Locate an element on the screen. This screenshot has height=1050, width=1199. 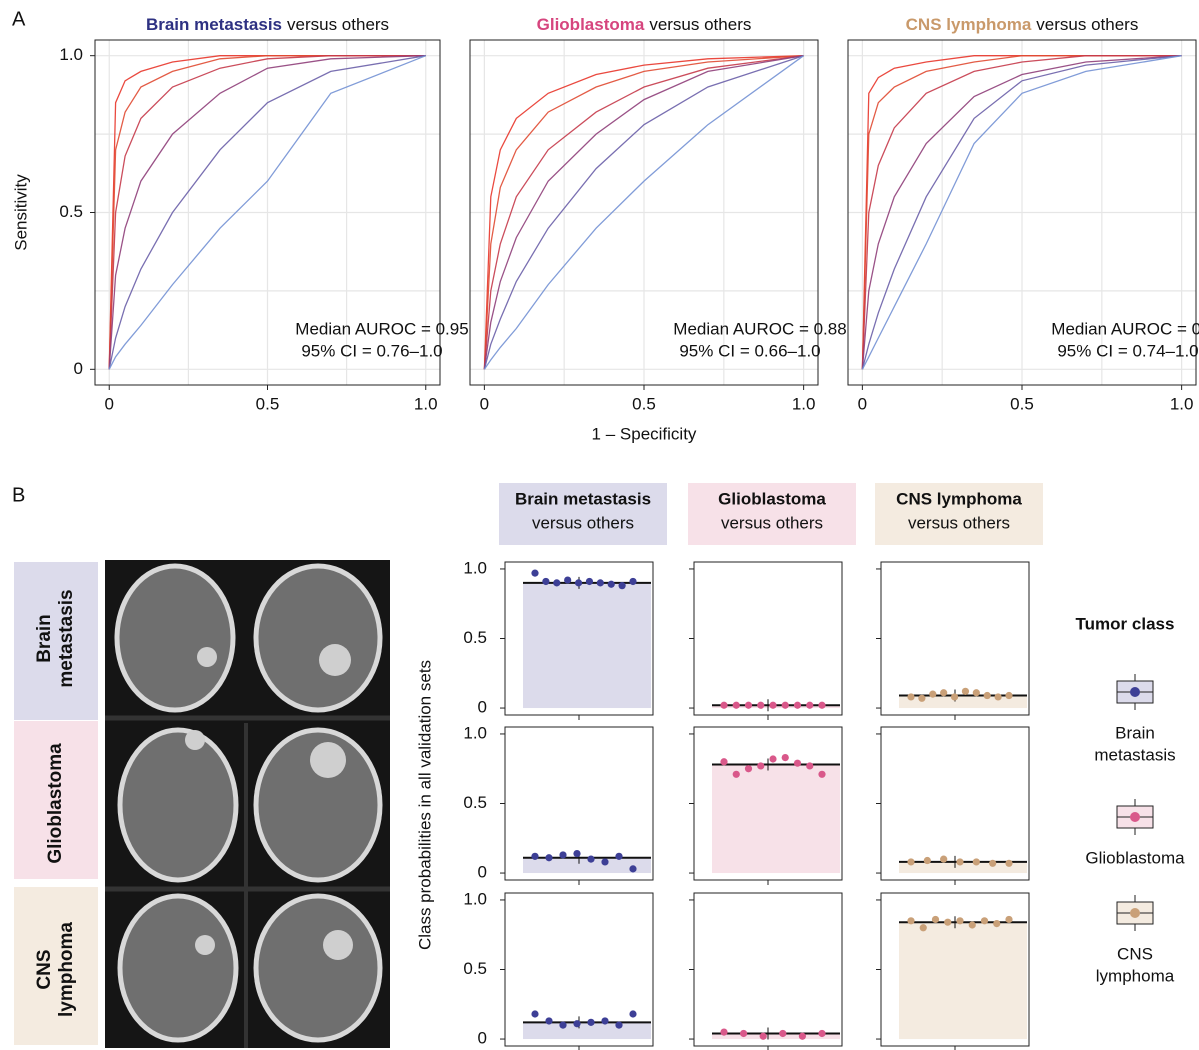
mri-images is located at coordinates (247, 804).